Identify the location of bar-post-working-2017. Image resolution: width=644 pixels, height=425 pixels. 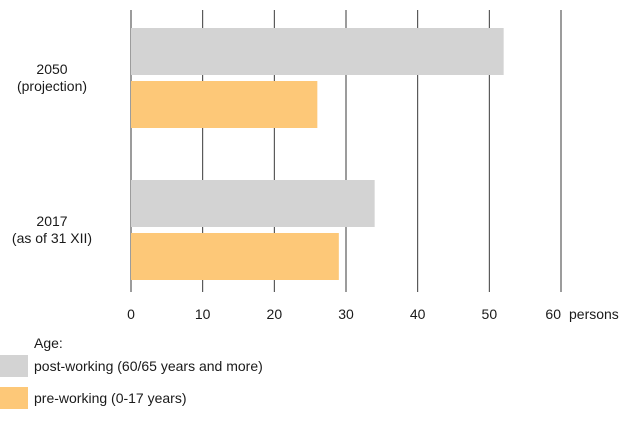
(253, 203).